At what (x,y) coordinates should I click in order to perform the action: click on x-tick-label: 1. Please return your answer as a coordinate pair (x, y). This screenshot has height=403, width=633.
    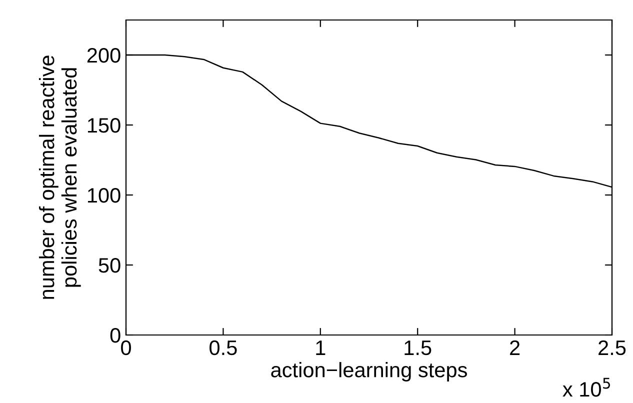
    Looking at the image, I should click on (321, 347).